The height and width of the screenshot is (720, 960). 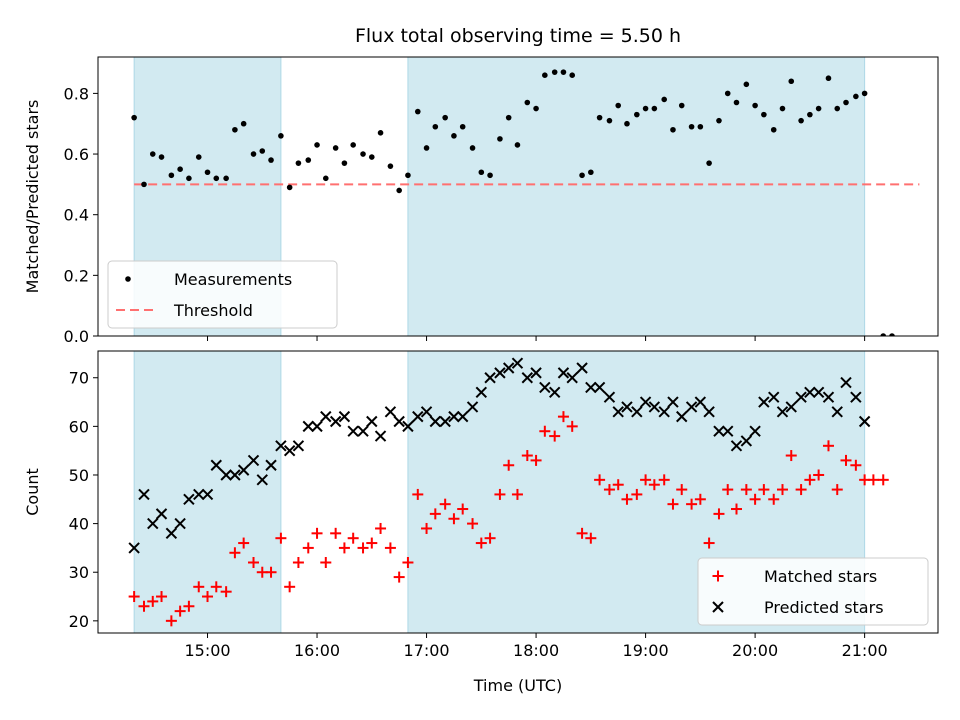 What do you see at coordinates (820, 576) in the screenshot?
I see `legend-label: Matched stars` at bounding box center [820, 576].